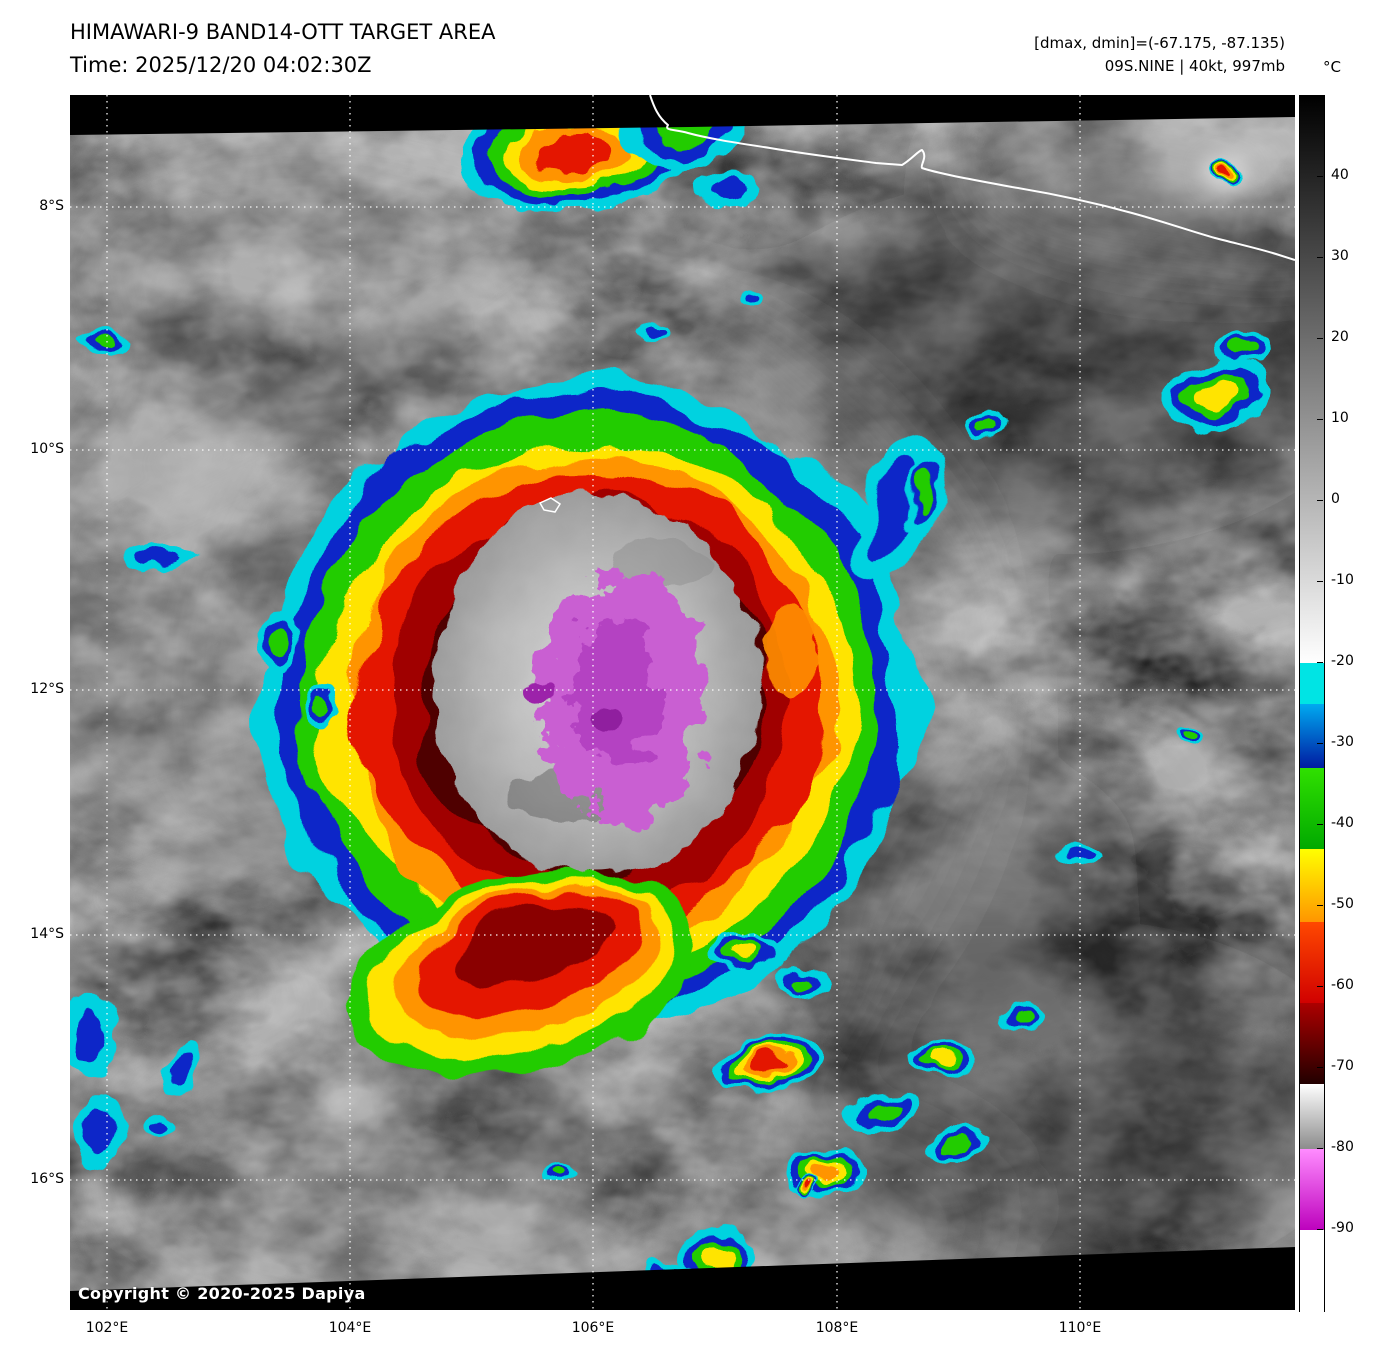 The image size is (1388, 1359). Describe the element at coordinates (1340, 337) in the screenshot. I see `colorbar-tick-label: 20` at that location.